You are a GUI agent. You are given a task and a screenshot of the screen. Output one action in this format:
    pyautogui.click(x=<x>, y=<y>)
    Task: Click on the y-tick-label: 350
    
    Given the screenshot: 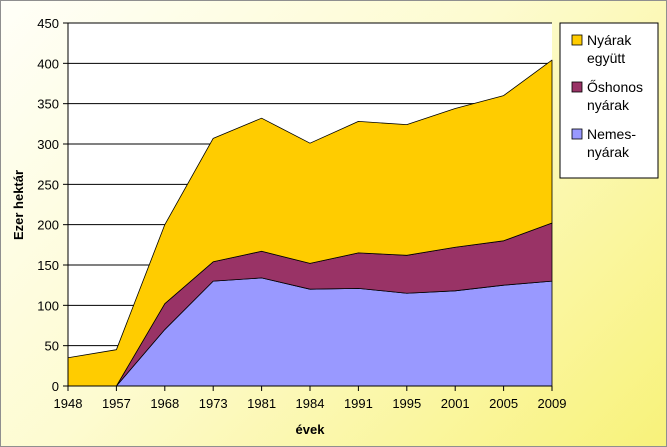 What is the action you would take?
    pyautogui.click(x=48, y=104)
    